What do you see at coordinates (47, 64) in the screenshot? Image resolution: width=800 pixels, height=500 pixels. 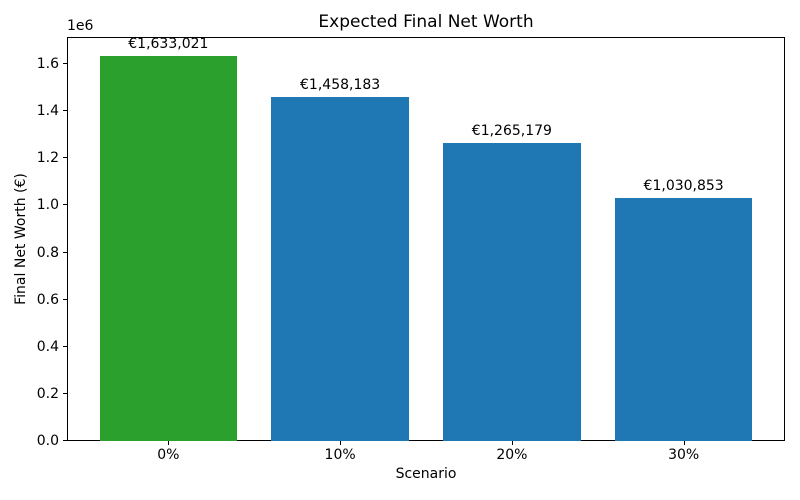 I see `y-tick-label: 1.6` at bounding box center [47, 64].